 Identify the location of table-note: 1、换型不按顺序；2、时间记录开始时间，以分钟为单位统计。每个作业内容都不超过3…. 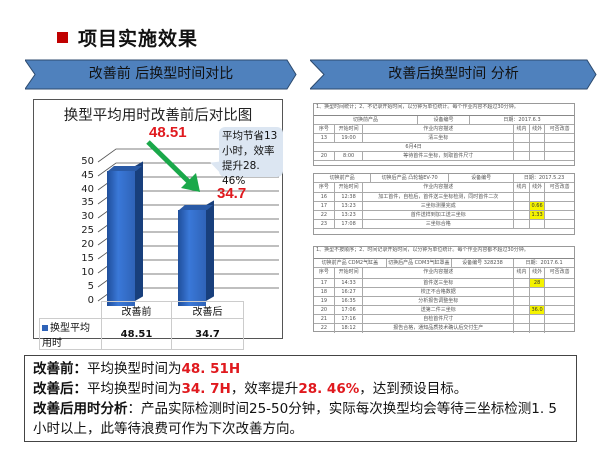
(444, 253).